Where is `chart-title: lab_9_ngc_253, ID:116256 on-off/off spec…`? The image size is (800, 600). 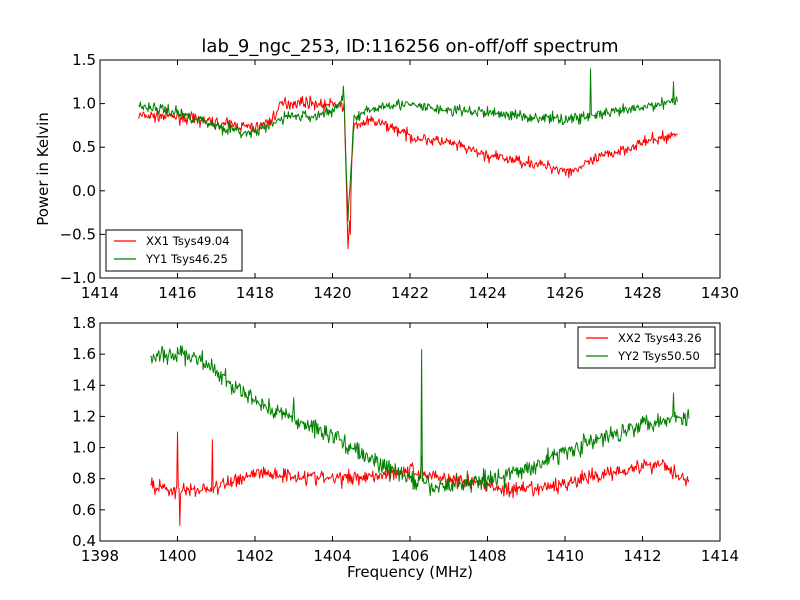
chart-title: lab_9_ngc_253, ID:116256 on-off/off spec… is located at coordinates (409, 46).